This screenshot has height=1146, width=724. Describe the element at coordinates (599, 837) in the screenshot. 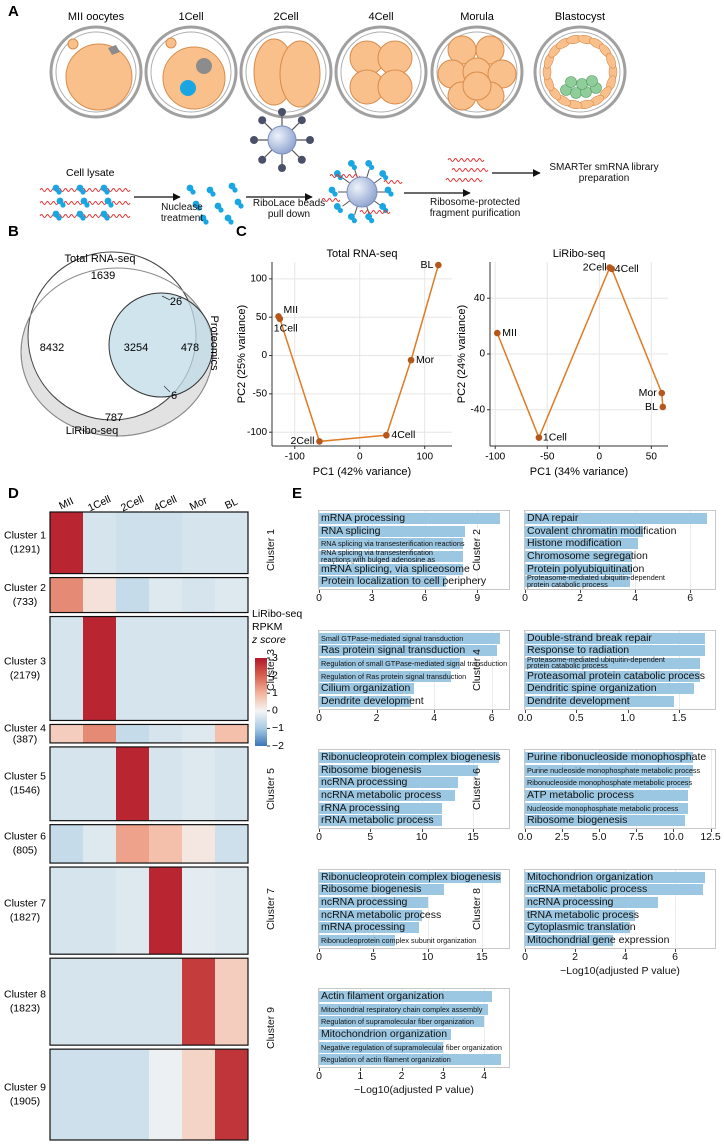

I see `x-tick-label: 5.0` at that location.